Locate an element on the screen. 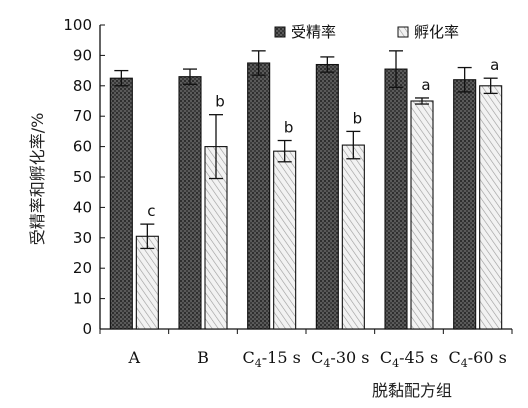 This screenshot has height=408, width=528. x-tick-label: C4-45 s is located at coordinates (409, 359).